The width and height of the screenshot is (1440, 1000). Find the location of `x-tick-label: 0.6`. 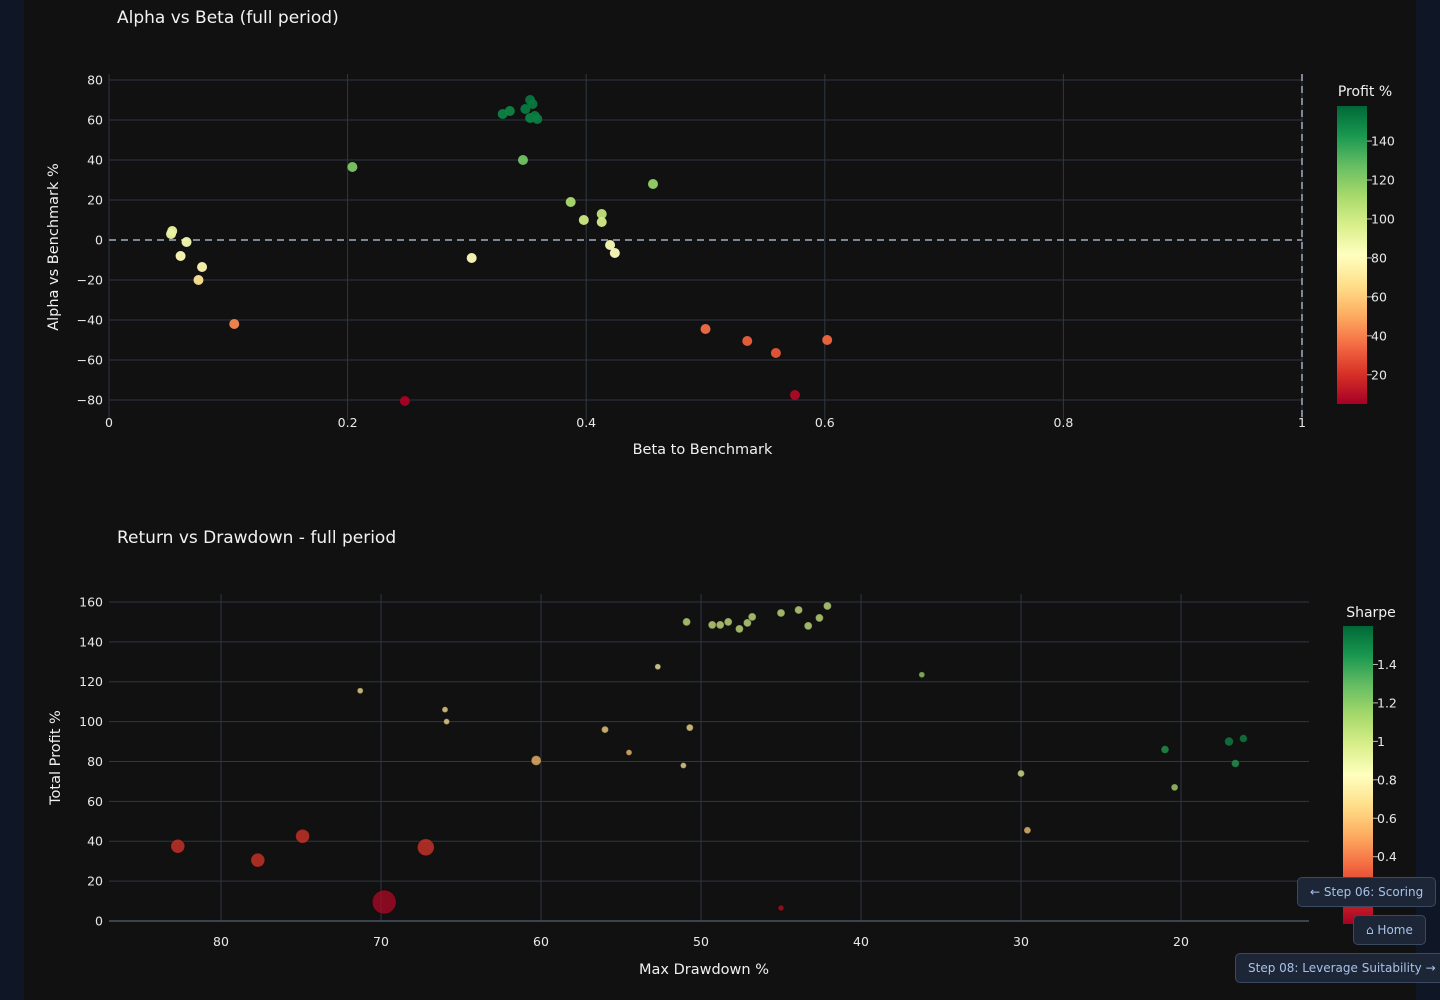

x-tick-label: 0.6 is located at coordinates (825, 422).